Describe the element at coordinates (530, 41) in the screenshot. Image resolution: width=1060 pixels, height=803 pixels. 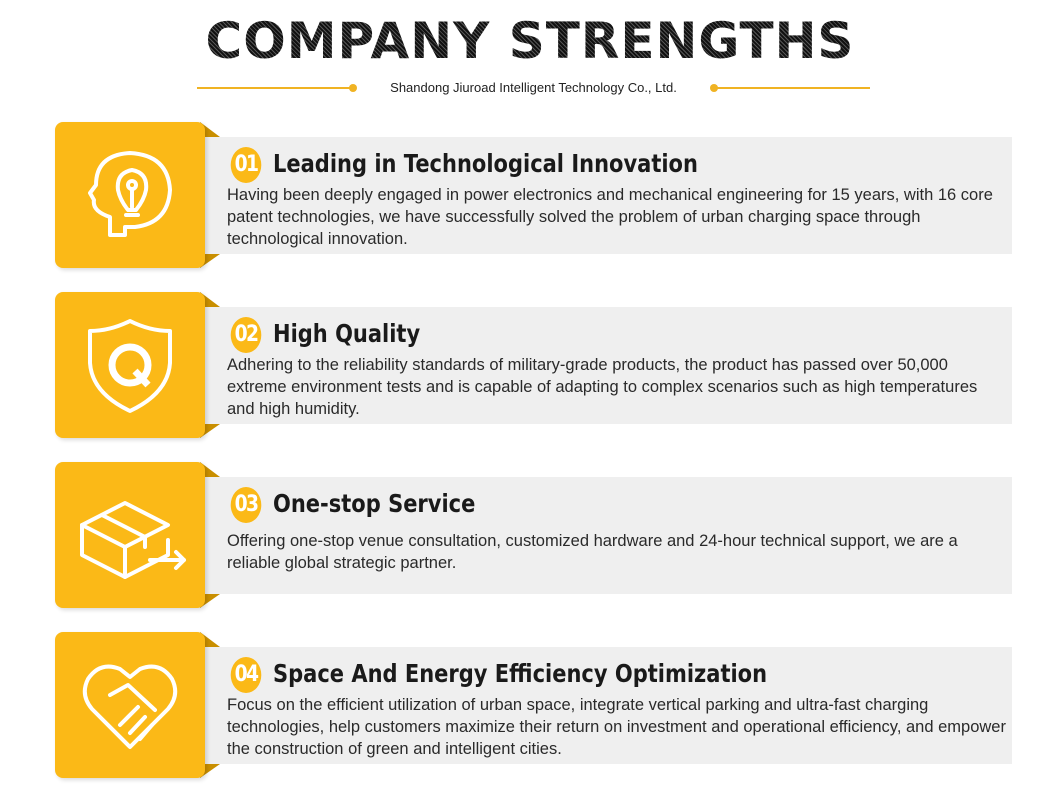
I see `page-title: COMPANY STRENGTHS` at that location.